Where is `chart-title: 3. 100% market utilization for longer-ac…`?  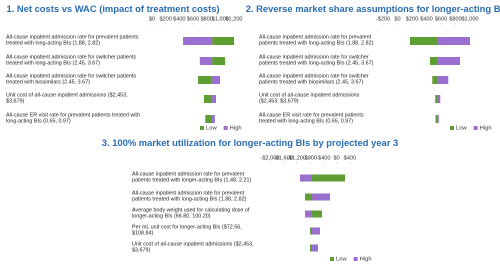 chart-title: 3. 100% market utilization for longer-ac… is located at coordinates (250, 142).